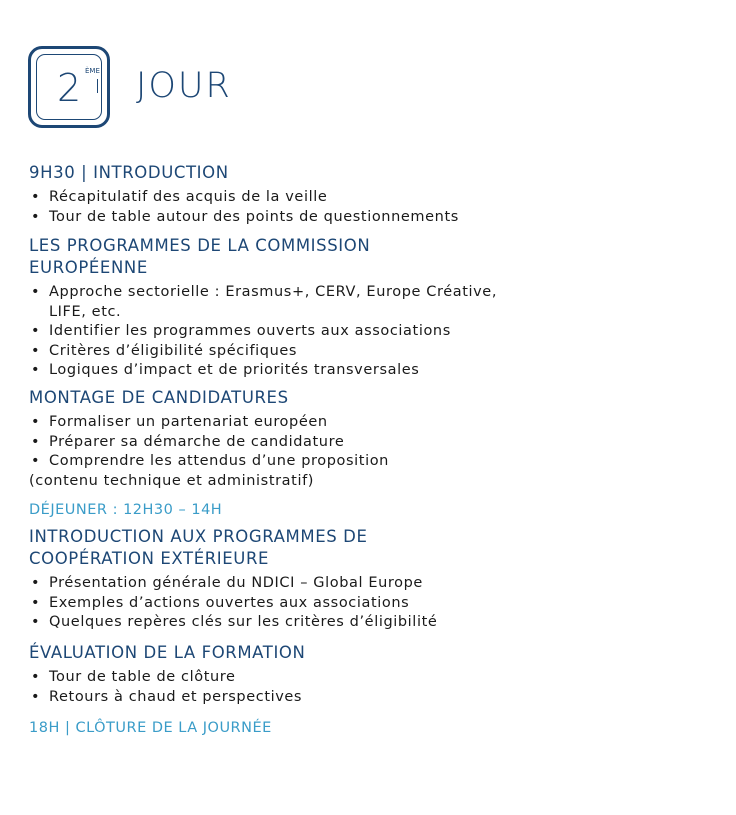 Image resolution: width=736 pixels, height=815 pixels. What do you see at coordinates (198, 536) in the screenshot?
I see `section-heading: INTRODUCTION AUX PROGRAMMES DE` at bounding box center [198, 536].